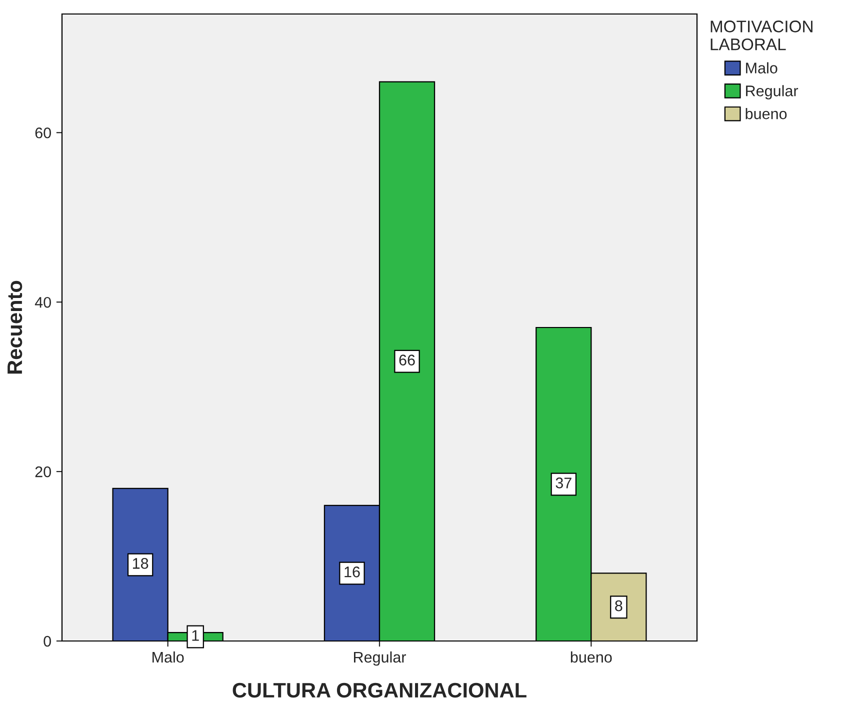 The image size is (843, 706). I want to click on data-label: 1, so click(195, 635).